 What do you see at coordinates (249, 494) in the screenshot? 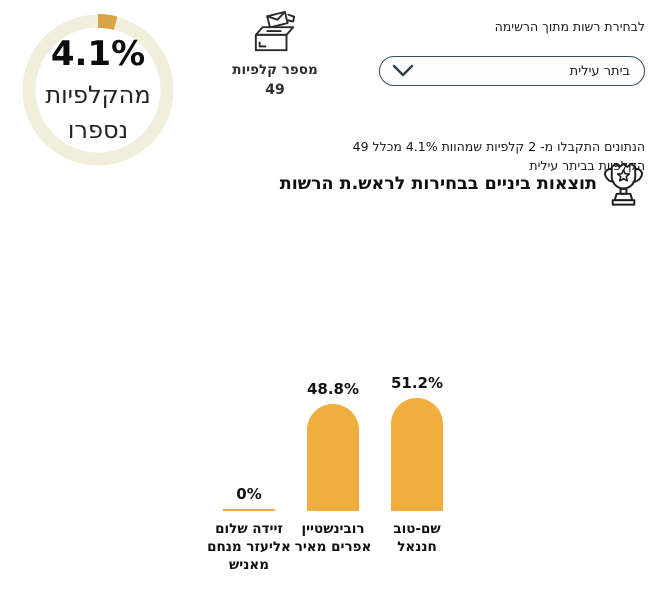
I see `bar-value-label: 0%` at bounding box center [249, 494].